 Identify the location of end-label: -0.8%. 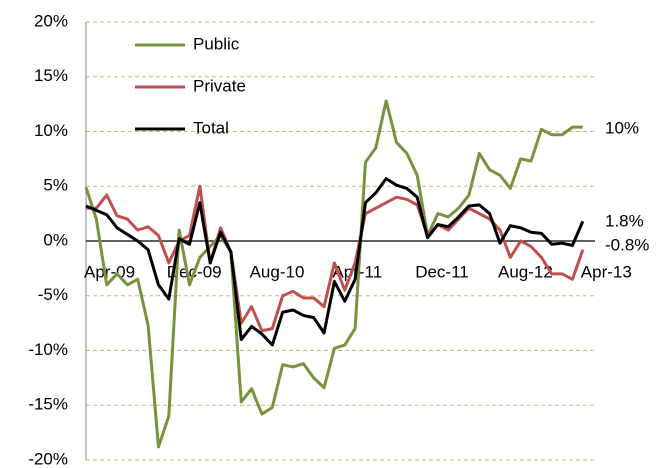
(627, 244).